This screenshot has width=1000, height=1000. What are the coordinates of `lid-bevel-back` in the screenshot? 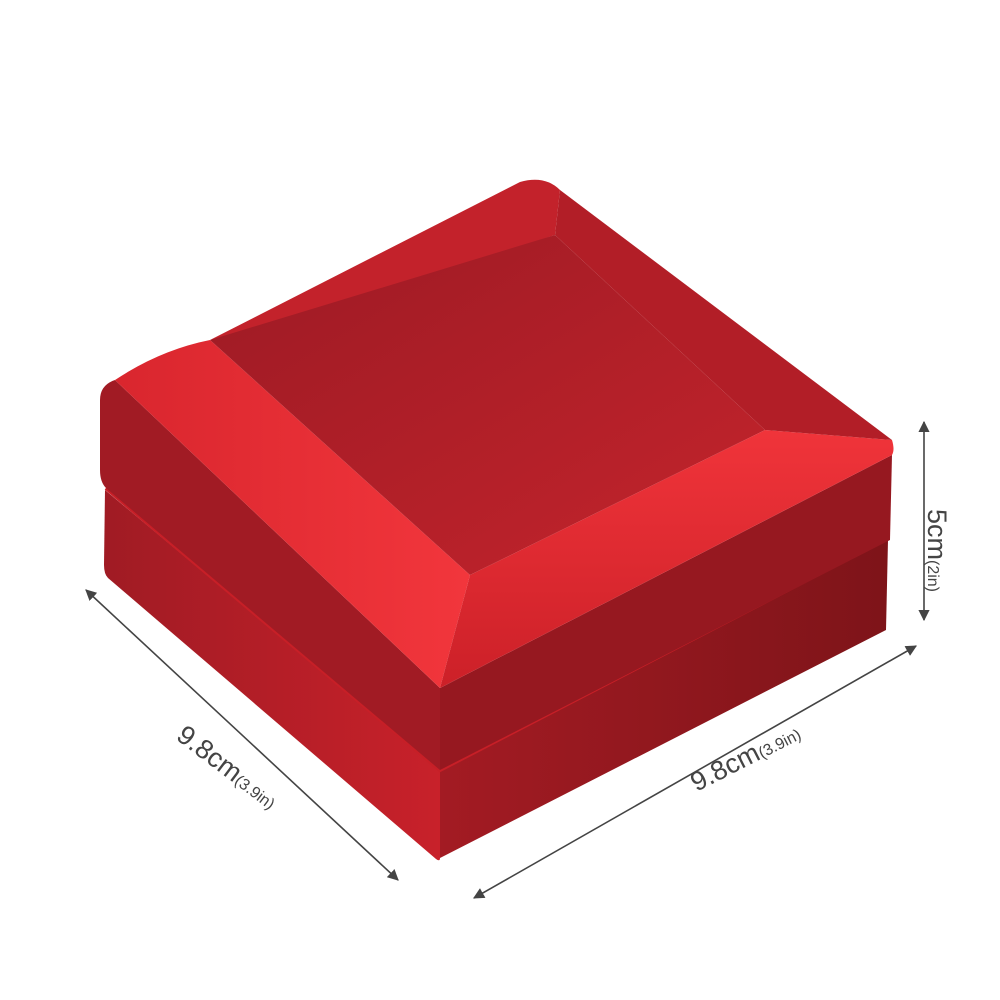 It's located at (385, 259).